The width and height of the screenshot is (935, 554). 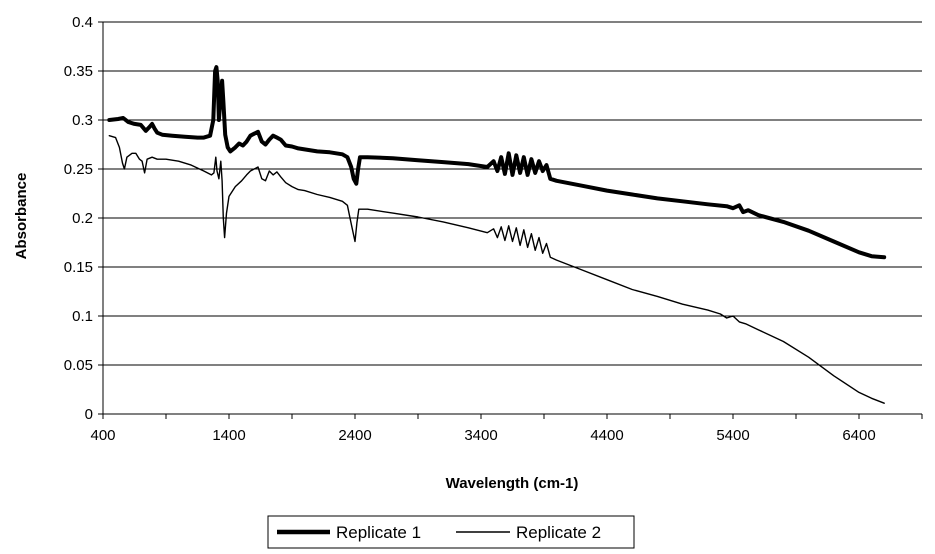 I want to click on x-tick-label-5: 5400, so click(x=732, y=435).